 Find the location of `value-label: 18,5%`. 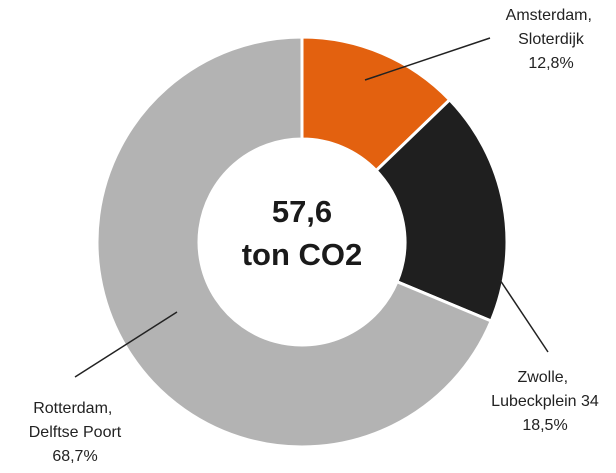

value-label: 18,5% is located at coordinates (544, 425).